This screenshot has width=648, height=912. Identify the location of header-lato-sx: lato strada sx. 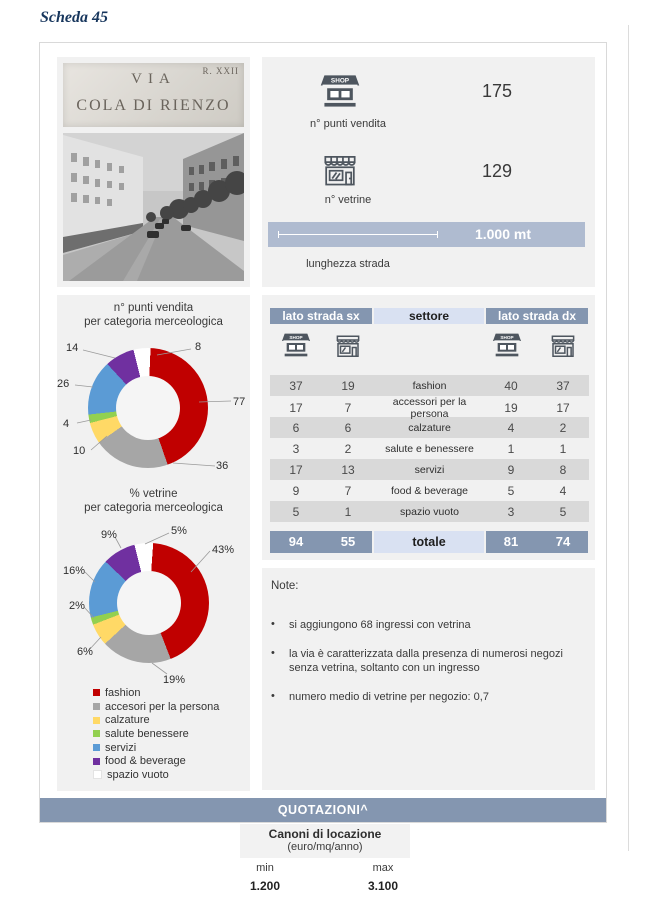
(321, 316).